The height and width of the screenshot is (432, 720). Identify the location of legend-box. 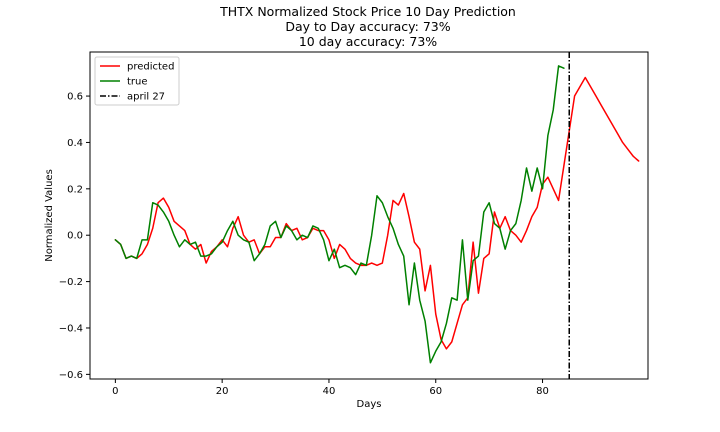
(137, 81).